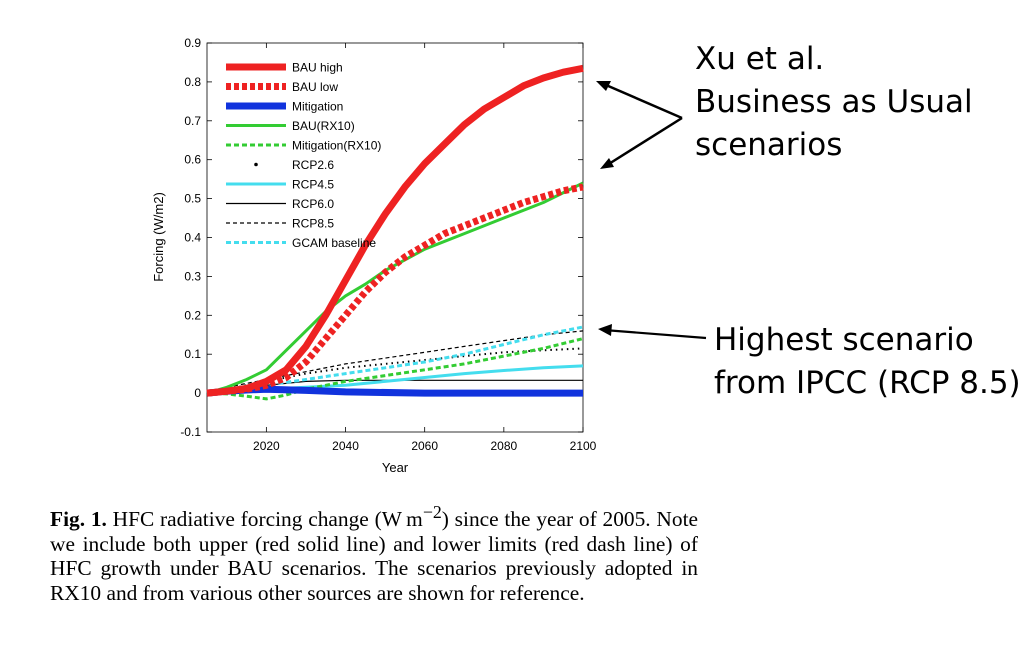  Describe the element at coordinates (315, 87) in the screenshot. I see `legend-label: BAU low` at that location.